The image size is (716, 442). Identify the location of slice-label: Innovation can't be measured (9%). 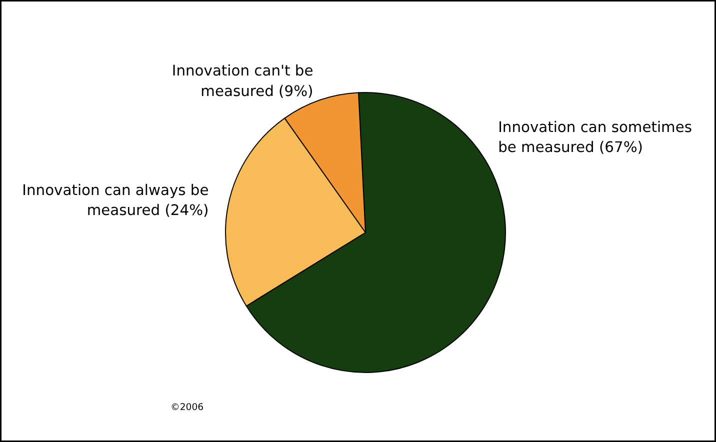
(243, 81).